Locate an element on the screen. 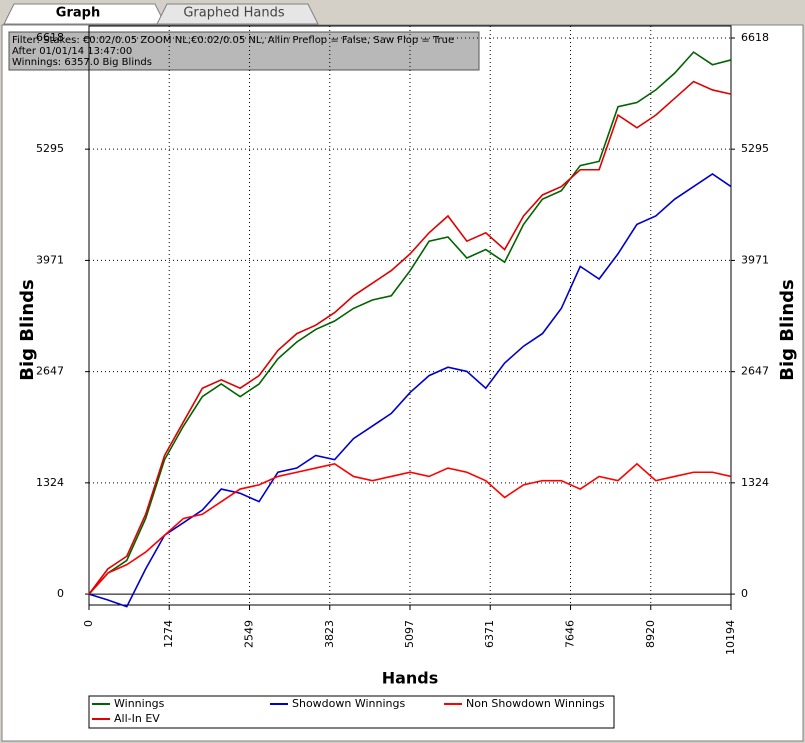 The height and width of the screenshot is (743, 805). legend-label: Showdown Winnings is located at coordinates (349, 703).